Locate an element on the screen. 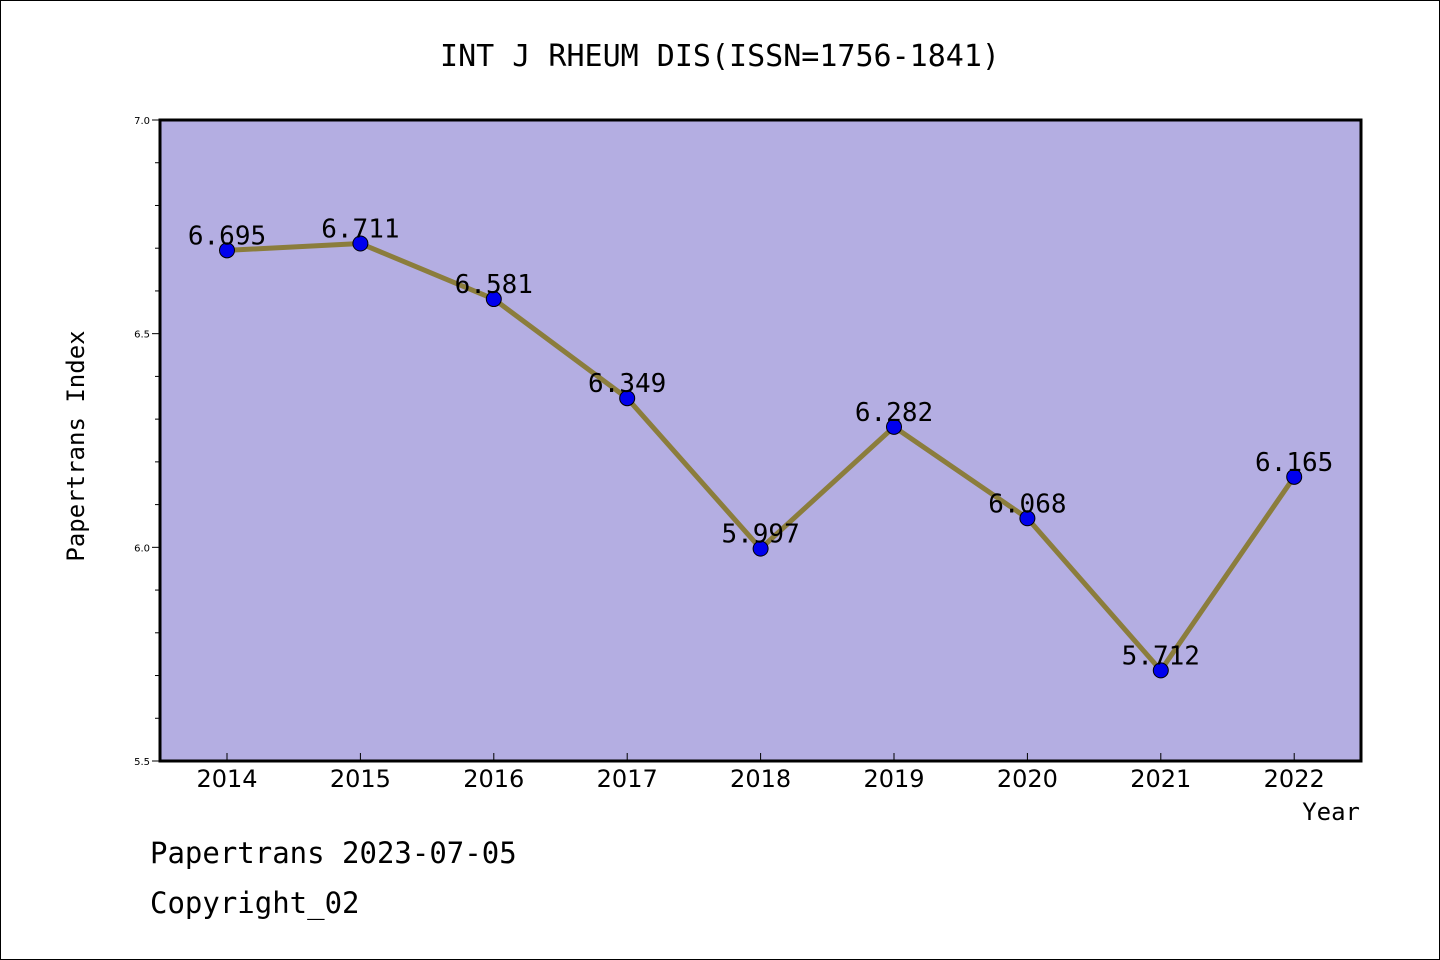 This screenshot has width=1440, height=960. x-tick-label: 2017 is located at coordinates (627, 779).